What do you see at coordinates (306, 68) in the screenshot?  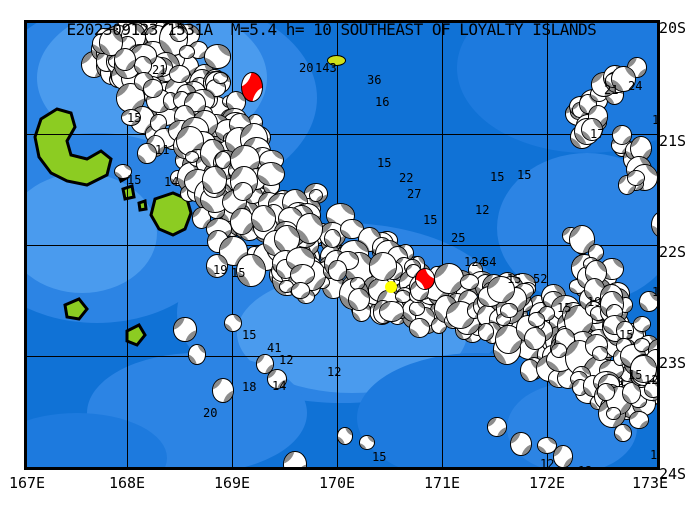 I see `depth-label: 20` at bounding box center [306, 68].